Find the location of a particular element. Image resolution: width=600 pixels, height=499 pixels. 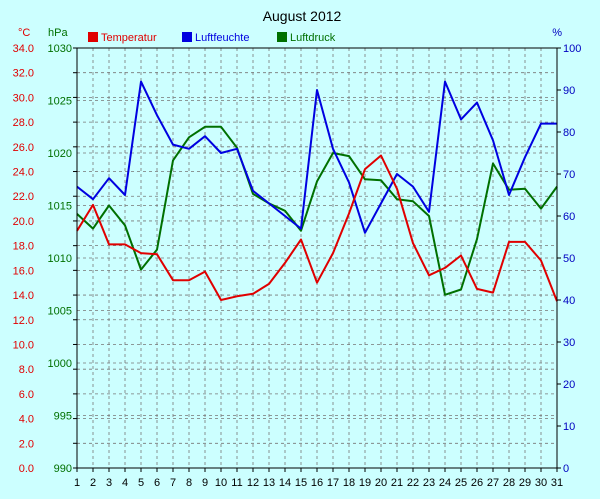

temperature-tick-label: 16.0 is located at coordinates (23, 271).